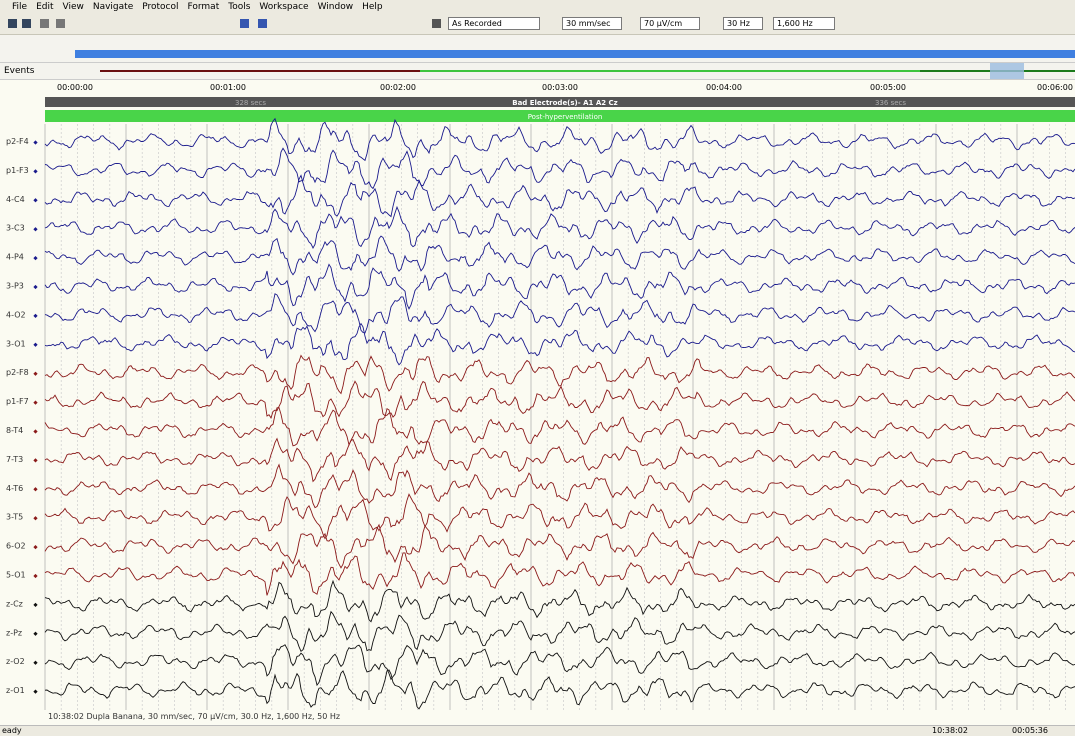 The height and width of the screenshot is (736, 1075). What do you see at coordinates (575, 54) in the screenshot?
I see `progress-bar` at bounding box center [575, 54].